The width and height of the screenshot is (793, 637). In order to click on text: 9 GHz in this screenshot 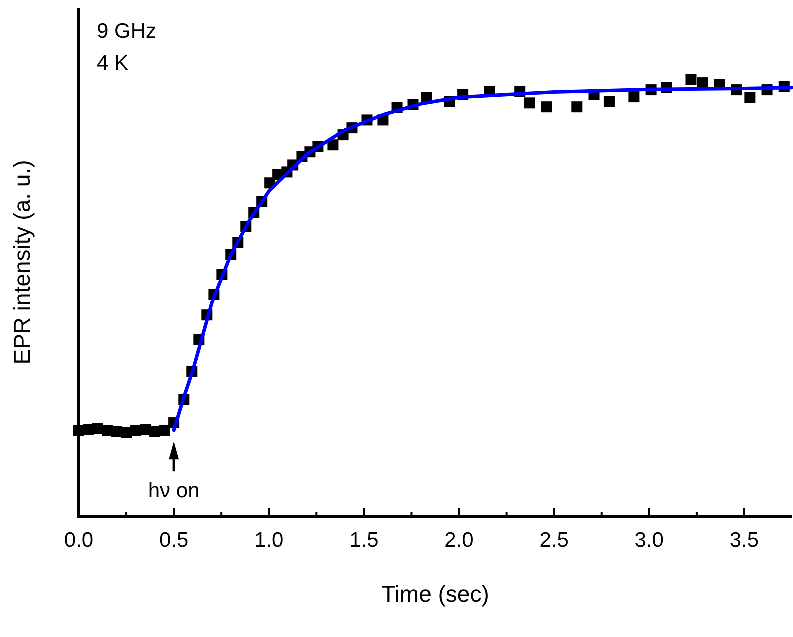, I will do `click(127, 31)`.